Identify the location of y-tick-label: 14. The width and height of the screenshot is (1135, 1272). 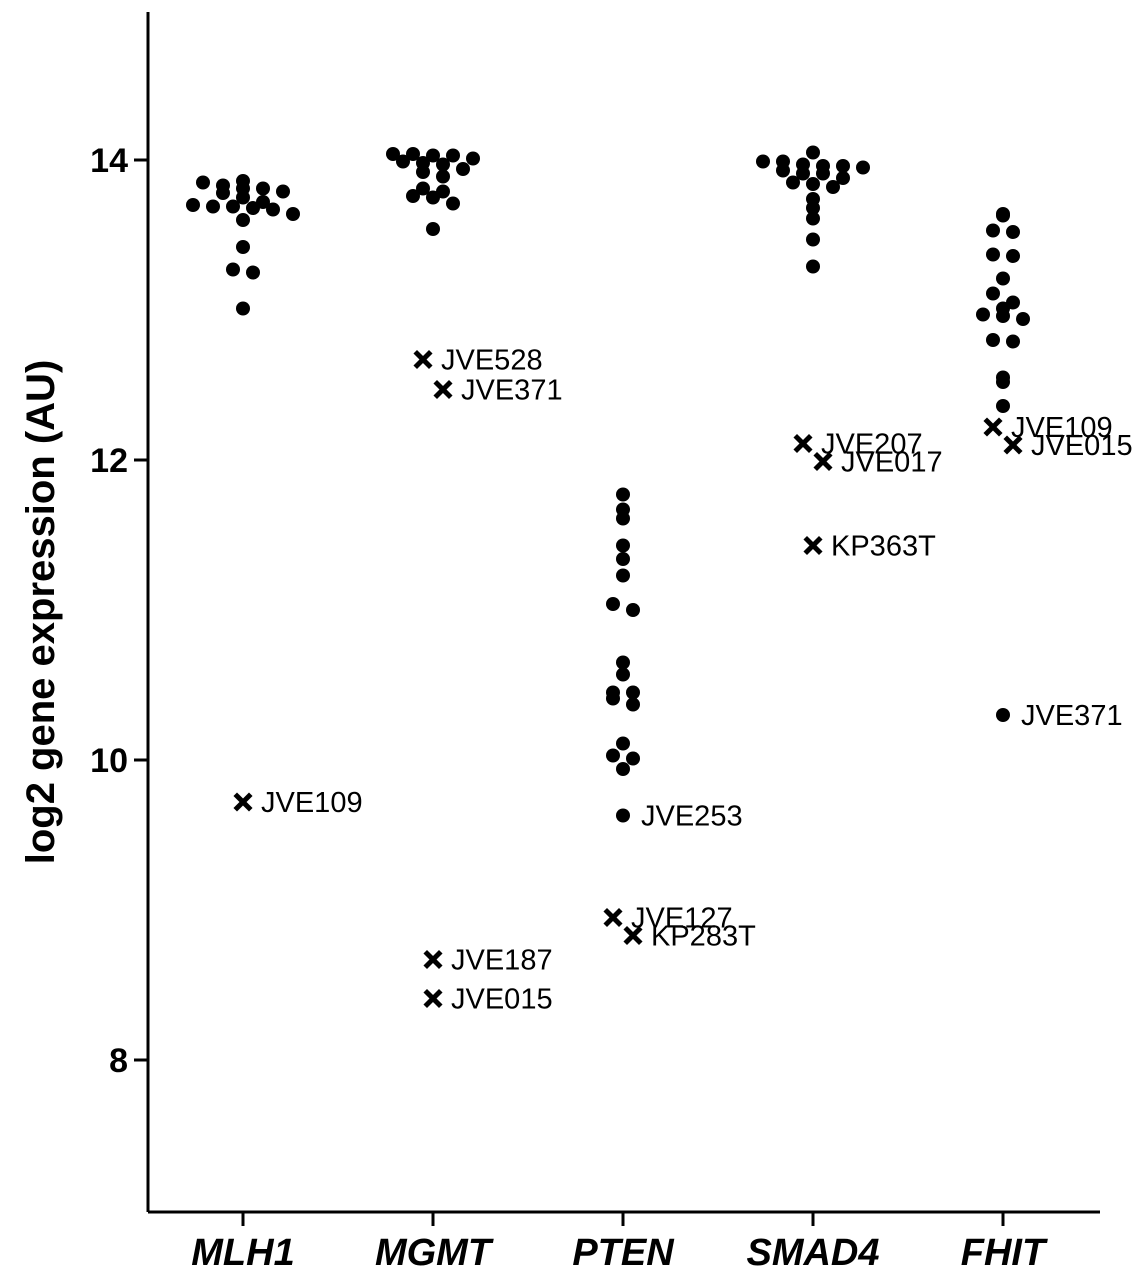
(109, 161).